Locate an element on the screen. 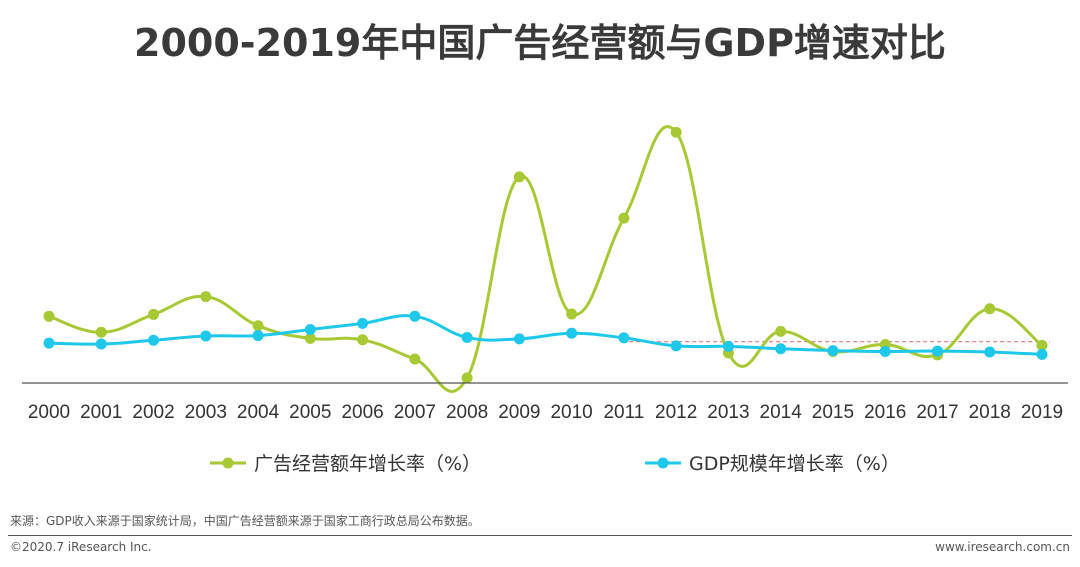 The image size is (1080, 567). data-point-gdp-2018 is located at coordinates (990, 352).